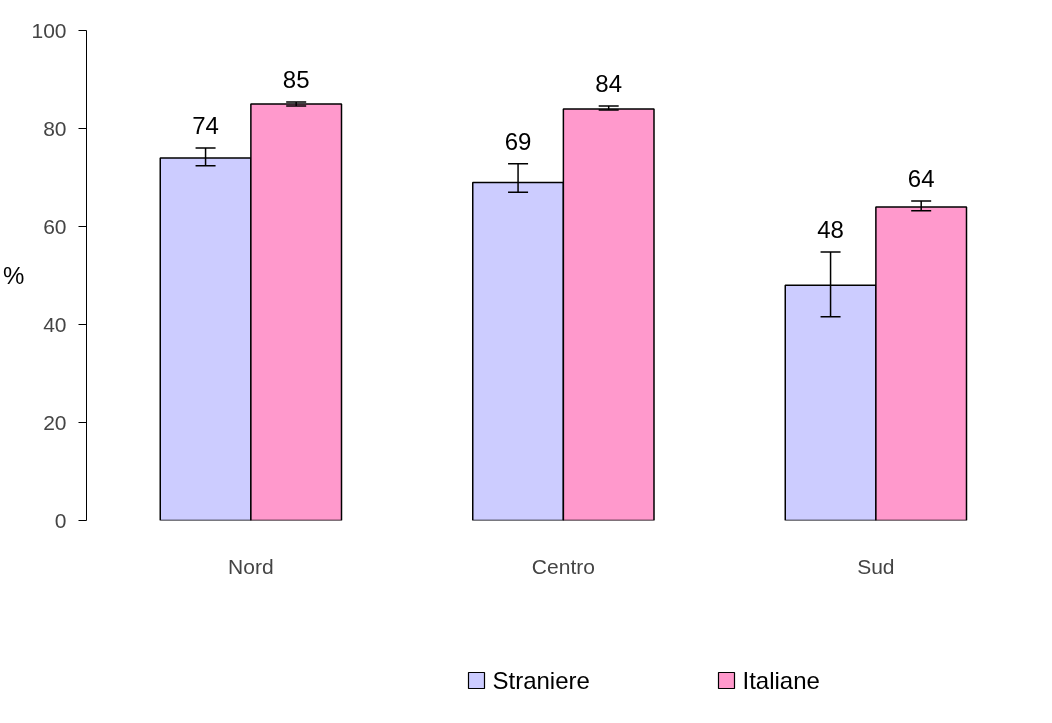 The width and height of the screenshot is (1052, 723). I want to click on data-label: 64, so click(921, 179).